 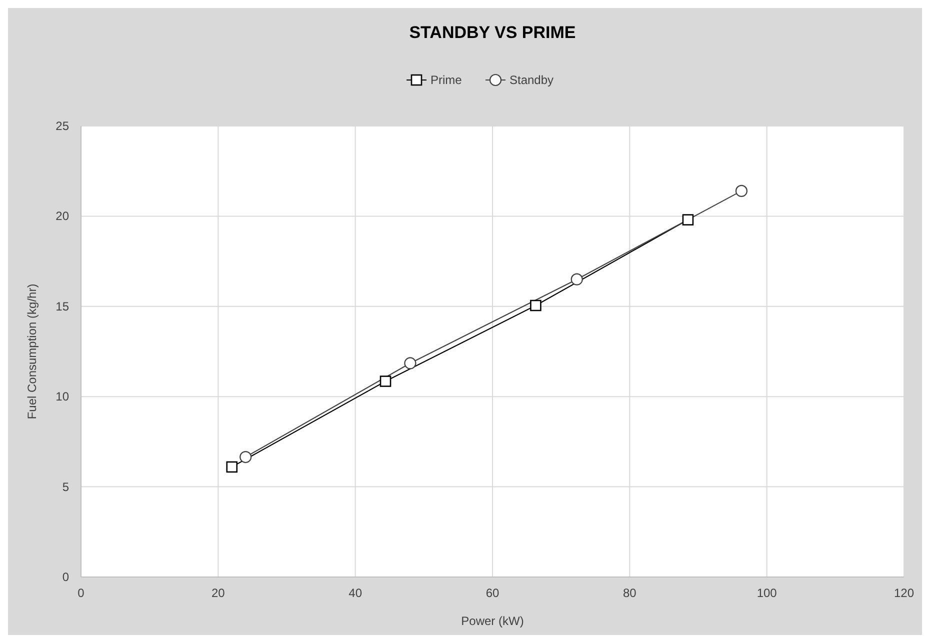 What do you see at coordinates (63, 126) in the screenshot?
I see `y-tick-label: 25` at bounding box center [63, 126].